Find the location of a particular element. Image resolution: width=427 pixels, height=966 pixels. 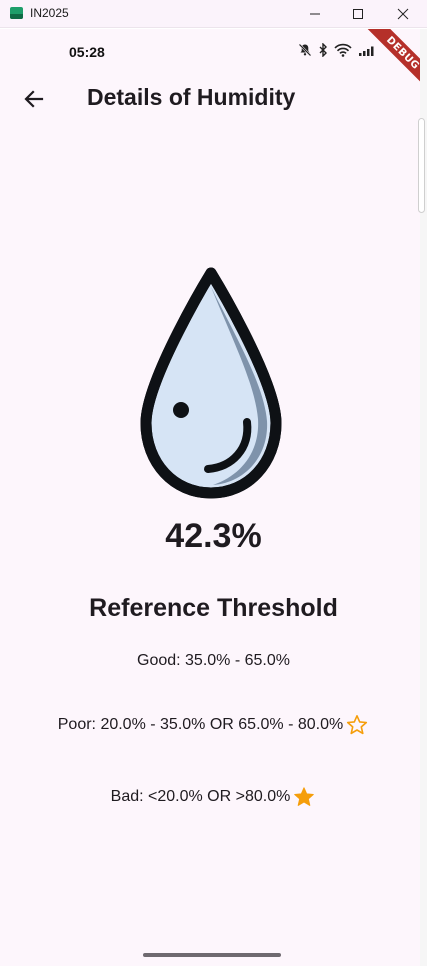

status-time: 05:28 is located at coordinates (87, 52).